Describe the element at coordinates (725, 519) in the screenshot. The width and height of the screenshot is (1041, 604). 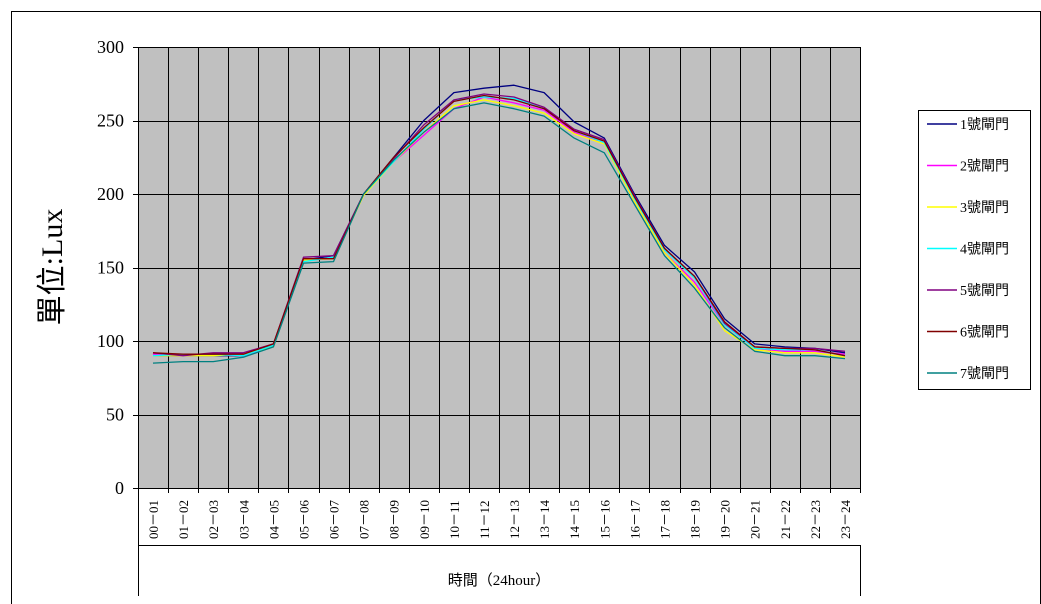
I see `x-tick-label: 19－20` at that location.